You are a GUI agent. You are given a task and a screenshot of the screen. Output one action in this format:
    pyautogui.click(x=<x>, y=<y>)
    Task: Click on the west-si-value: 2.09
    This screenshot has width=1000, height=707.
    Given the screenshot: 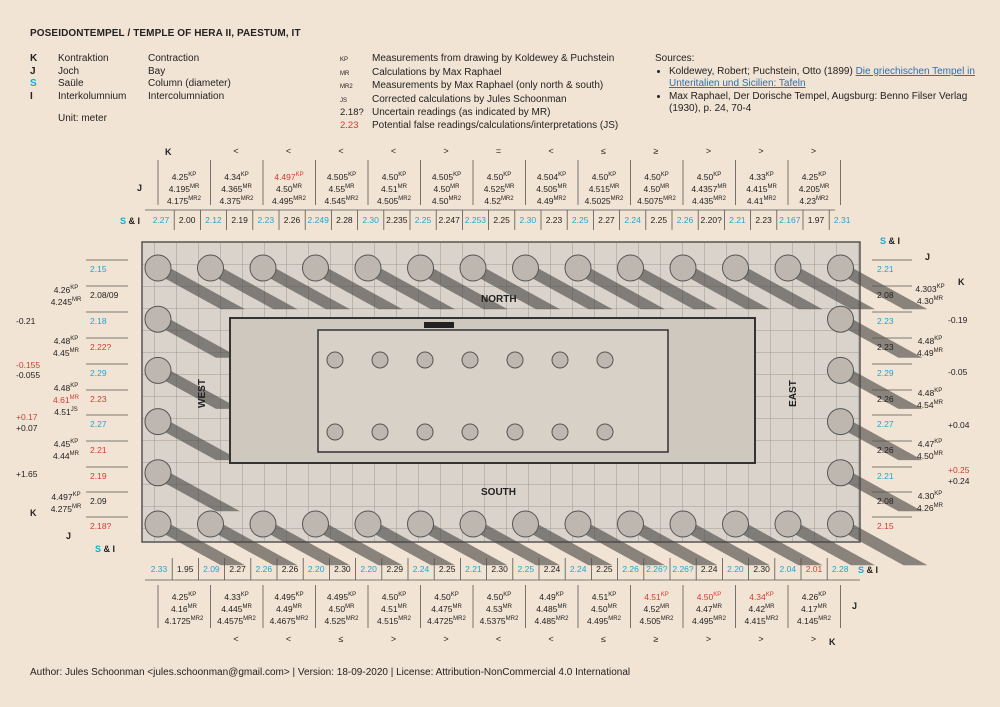 What is the action you would take?
    pyautogui.click(x=98, y=501)
    